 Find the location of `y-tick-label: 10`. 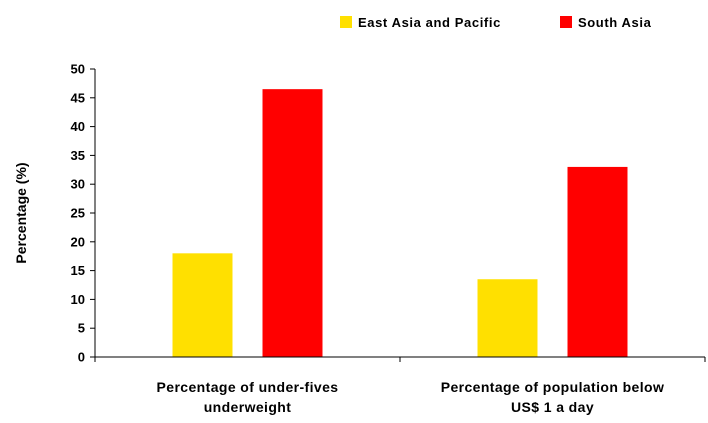

y-tick-label: 10 is located at coordinates (78, 299).